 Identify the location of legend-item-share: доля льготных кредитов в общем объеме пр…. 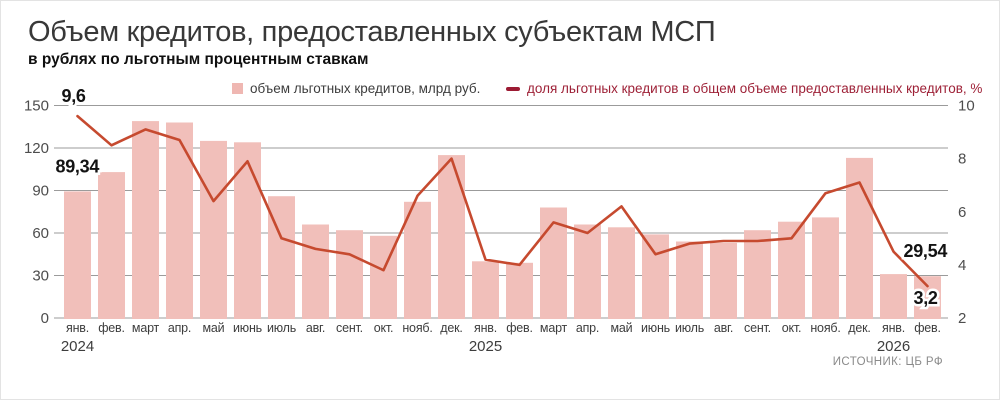
(744, 88).